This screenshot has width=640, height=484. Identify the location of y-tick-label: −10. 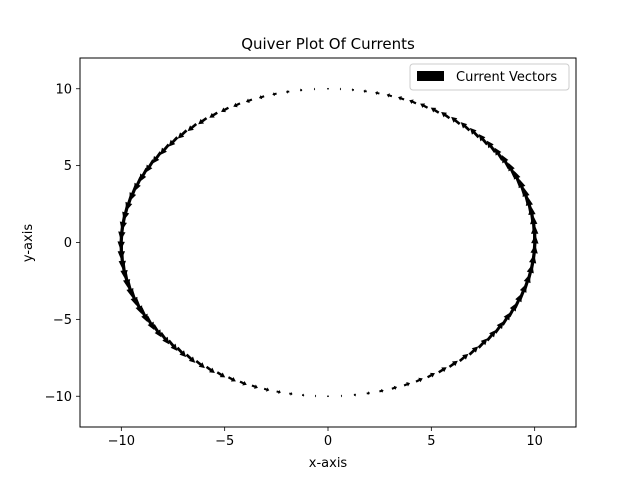
(58, 397).